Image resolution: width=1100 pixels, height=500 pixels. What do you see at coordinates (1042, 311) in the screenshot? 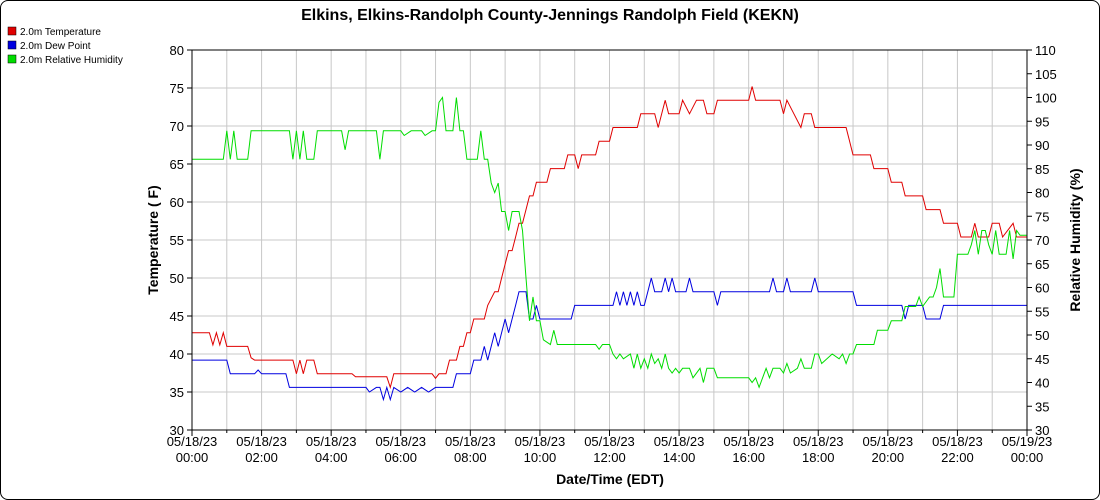
I see `y-right-tick-label: 55` at bounding box center [1042, 311].